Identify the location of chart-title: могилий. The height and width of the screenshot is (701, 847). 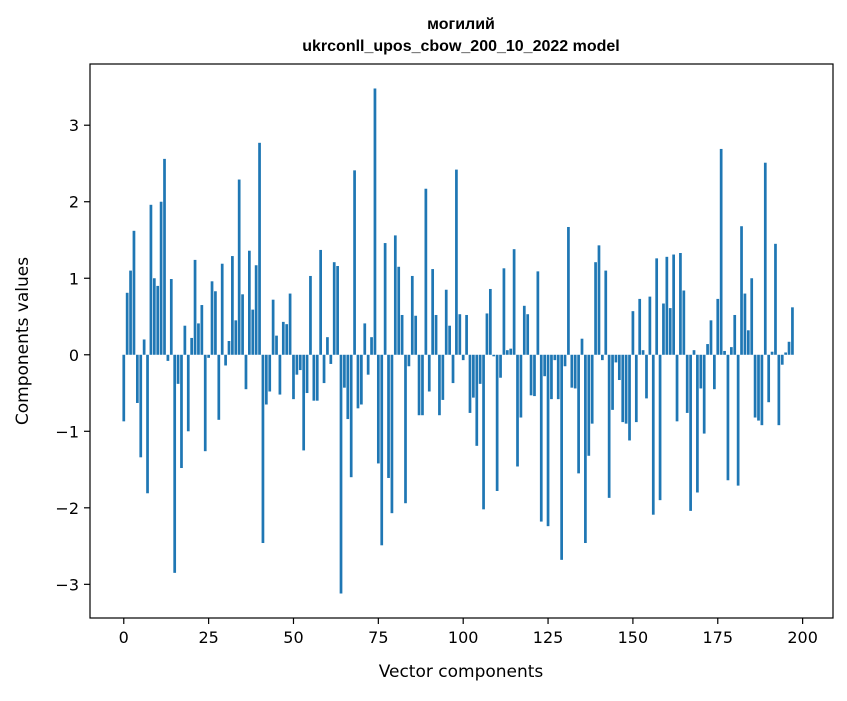
(461, 24).